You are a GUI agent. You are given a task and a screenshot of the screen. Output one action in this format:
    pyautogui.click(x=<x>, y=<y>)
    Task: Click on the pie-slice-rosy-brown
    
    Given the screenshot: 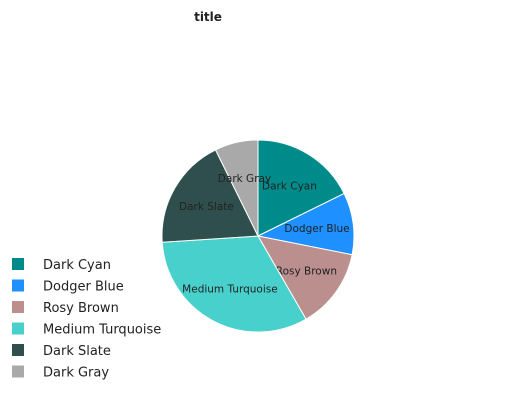 What is the action you would take?
    pyautogui.click(x=305, y=277)
    